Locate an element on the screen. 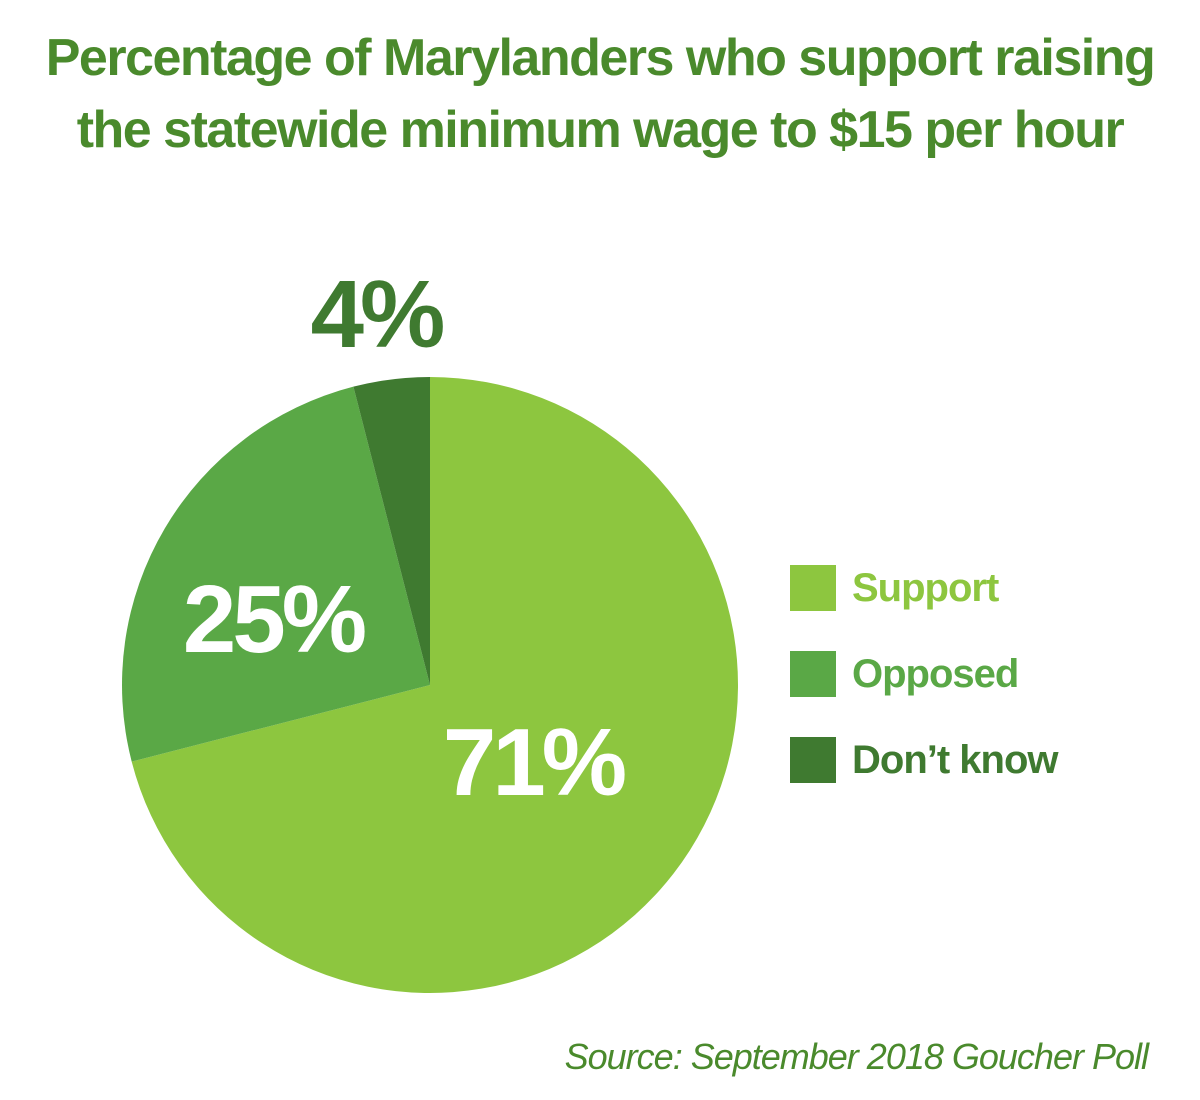  legend-swatch-dont-know is located at coordinates (813, 760).